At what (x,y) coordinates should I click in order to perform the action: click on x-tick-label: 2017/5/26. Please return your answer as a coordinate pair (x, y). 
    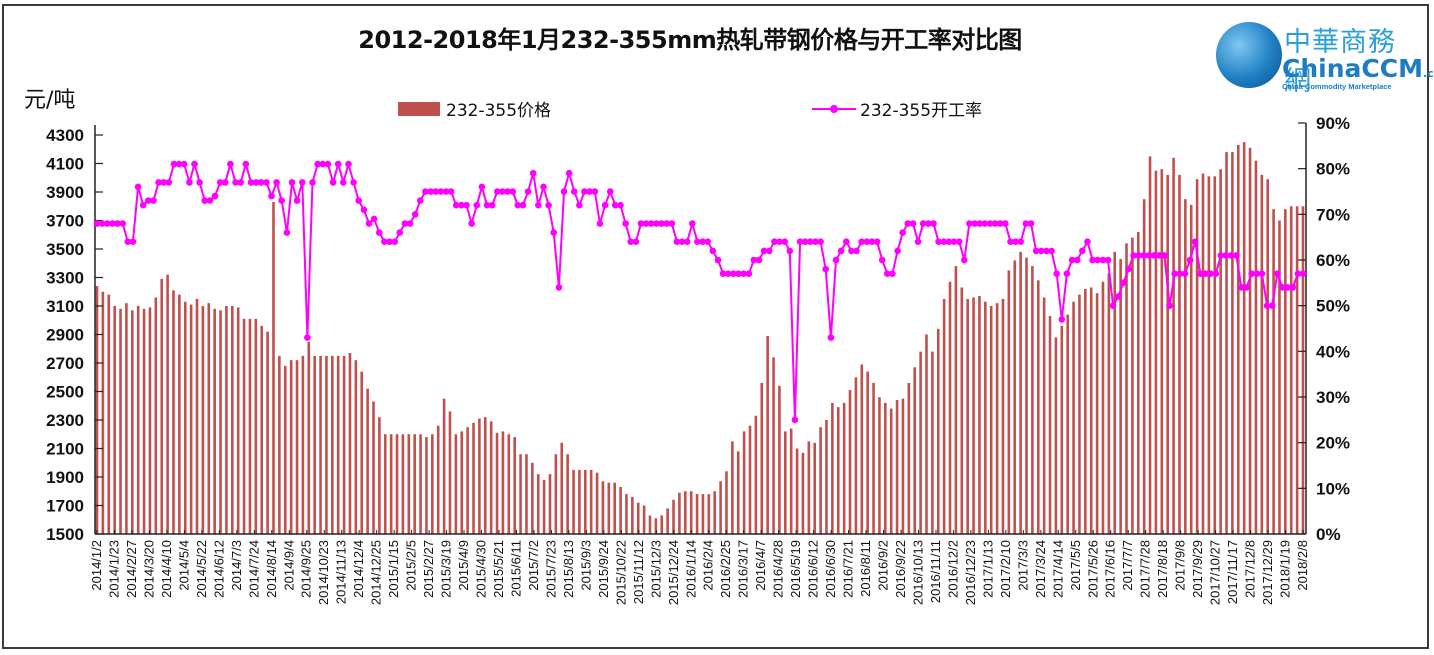
    Looking at the image, I should click on (1092, 569).